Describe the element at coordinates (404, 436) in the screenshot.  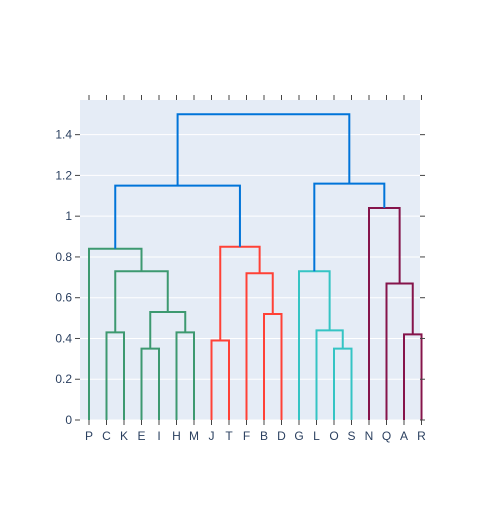
I see `leaf-label: A` at that location.